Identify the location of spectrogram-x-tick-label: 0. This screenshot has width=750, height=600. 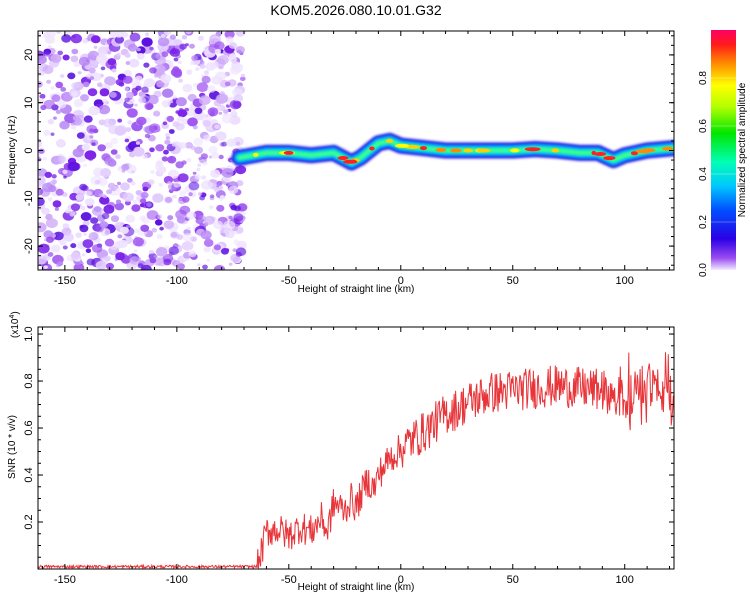
(401, 281).